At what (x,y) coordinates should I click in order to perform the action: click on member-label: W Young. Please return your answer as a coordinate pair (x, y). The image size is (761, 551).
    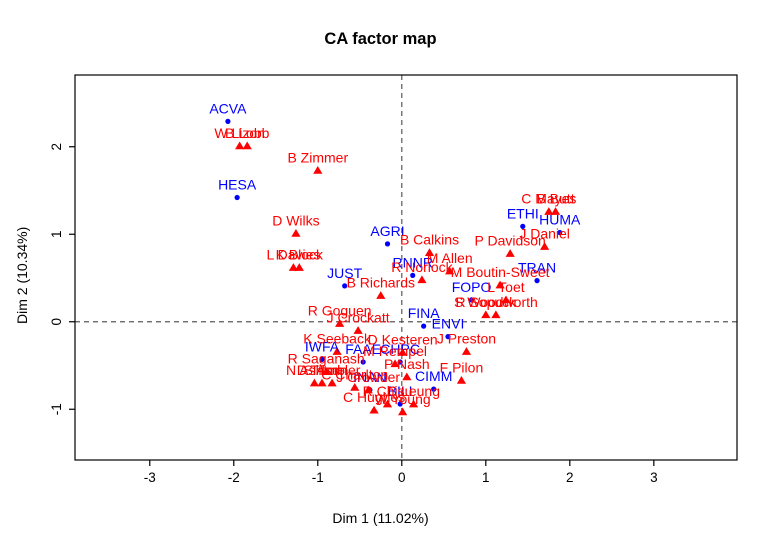
    Looking at the image, I should click on (403, 399).